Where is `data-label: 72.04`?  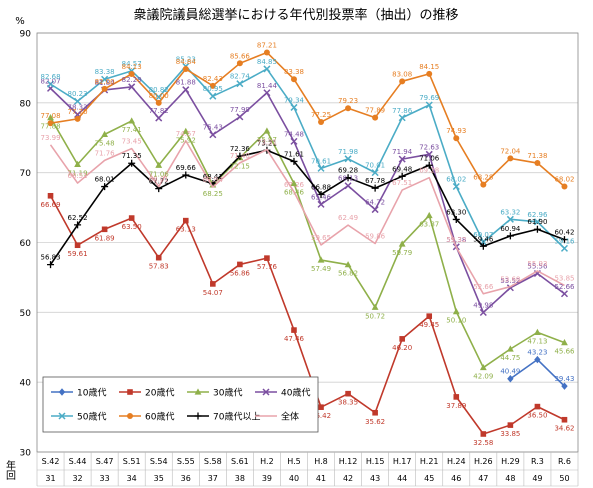
data-label: 72.04 is located at coordinates (510, 151).